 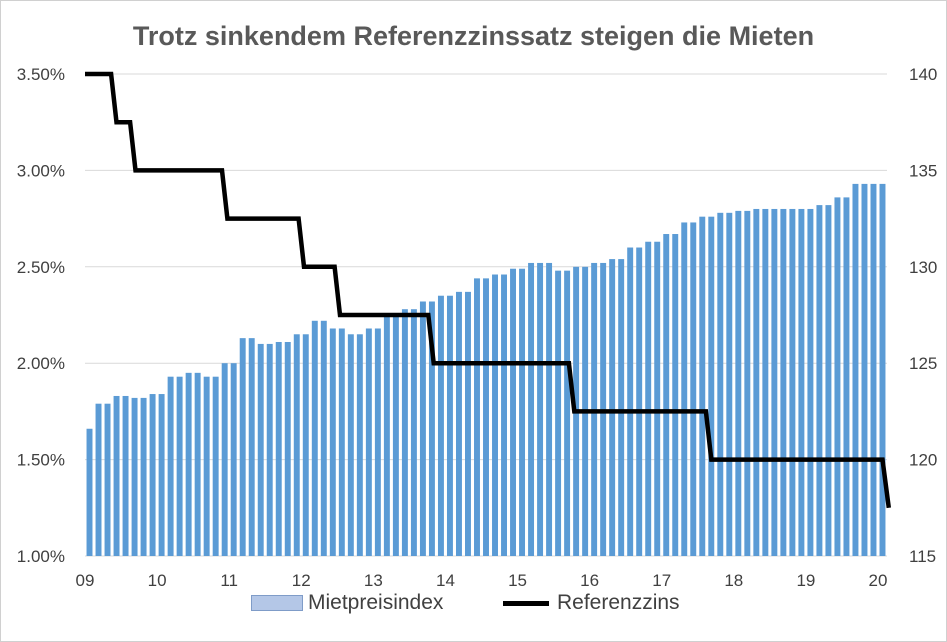 What do you see at coordinates (482, 580) in the screenshot?
I see `x-axis-ticks: 09 10 11 12 13 14 15 16 17 18 19 20` at bounding box center [482, 580].